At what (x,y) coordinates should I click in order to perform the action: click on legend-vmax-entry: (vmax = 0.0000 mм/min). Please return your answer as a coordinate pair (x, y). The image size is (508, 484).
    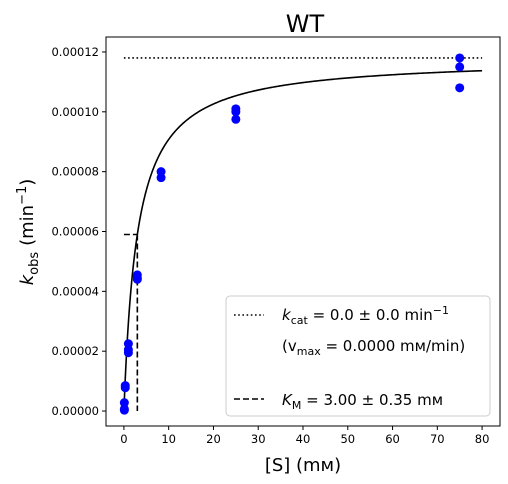
    Looking at the image, I should click on (373, 347).